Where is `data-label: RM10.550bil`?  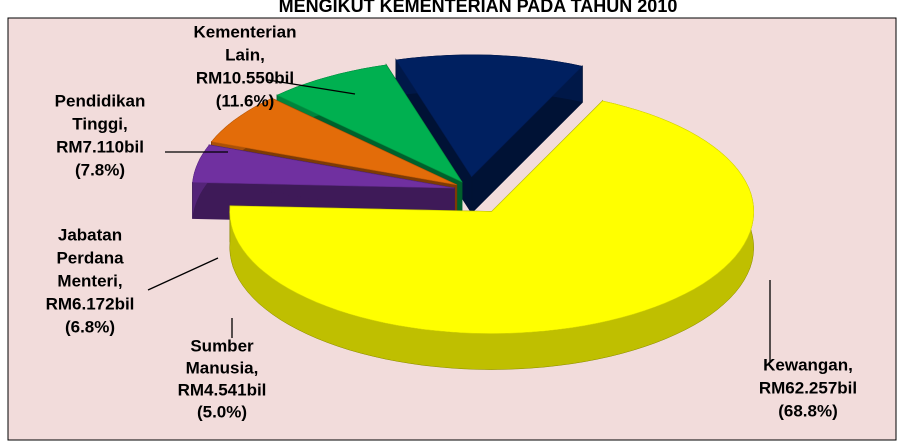
data-label: RM10.550bil is located at coordinates (245, 77).